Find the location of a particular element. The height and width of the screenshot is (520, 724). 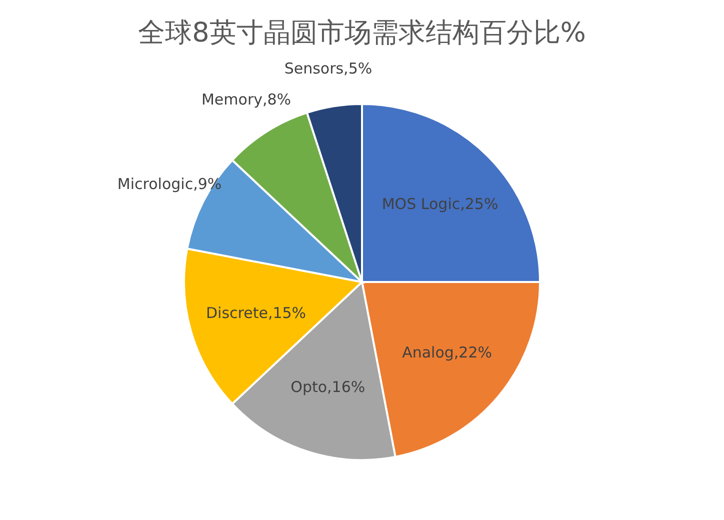

slice-label: Analog,22% is located at coordinates (447, 352).